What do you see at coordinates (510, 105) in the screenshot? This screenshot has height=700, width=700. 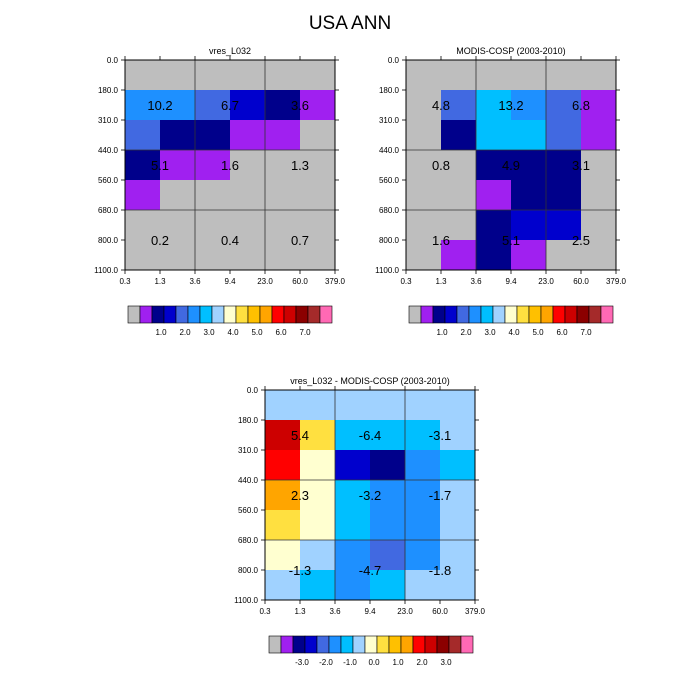 I see `cell-value-label: 13.2` at bounding box center [510, 105].